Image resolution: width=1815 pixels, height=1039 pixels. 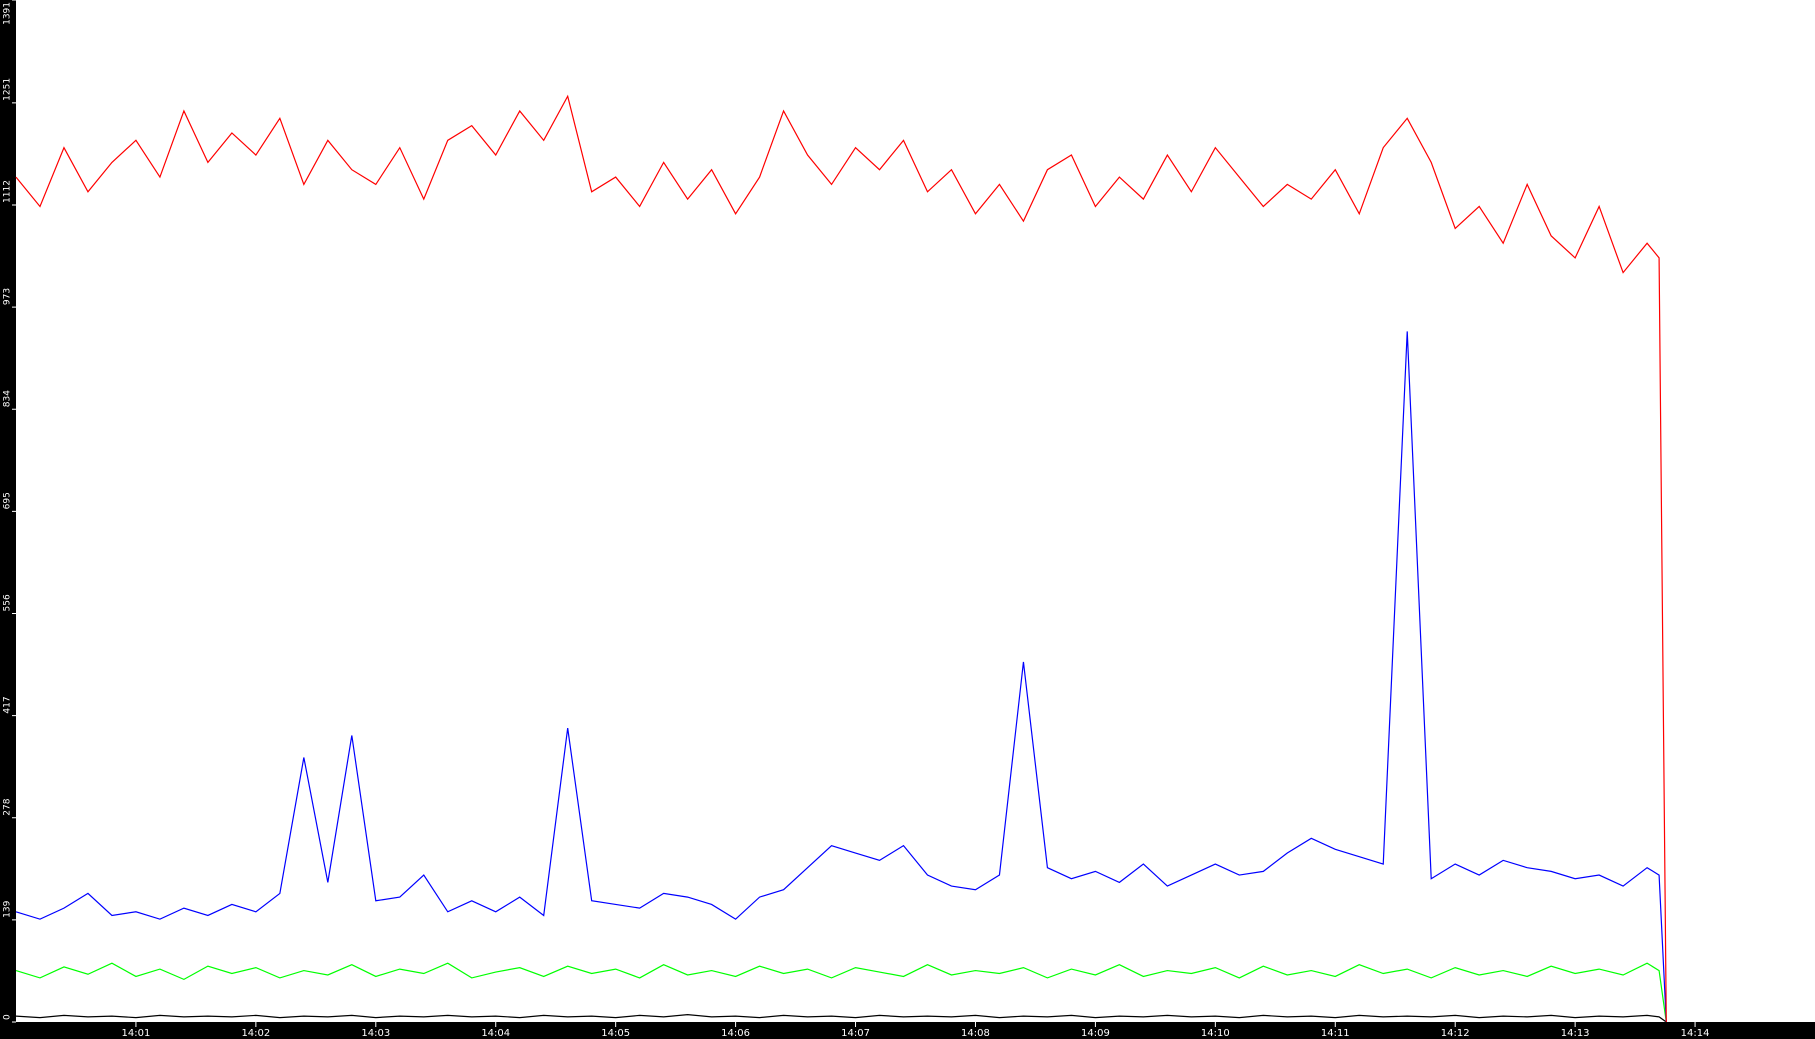 What do you see at coordinates (495, 1033) in the screenshot?
I see `x-tick-label: 14:04` at bounding box center [495, 1033].